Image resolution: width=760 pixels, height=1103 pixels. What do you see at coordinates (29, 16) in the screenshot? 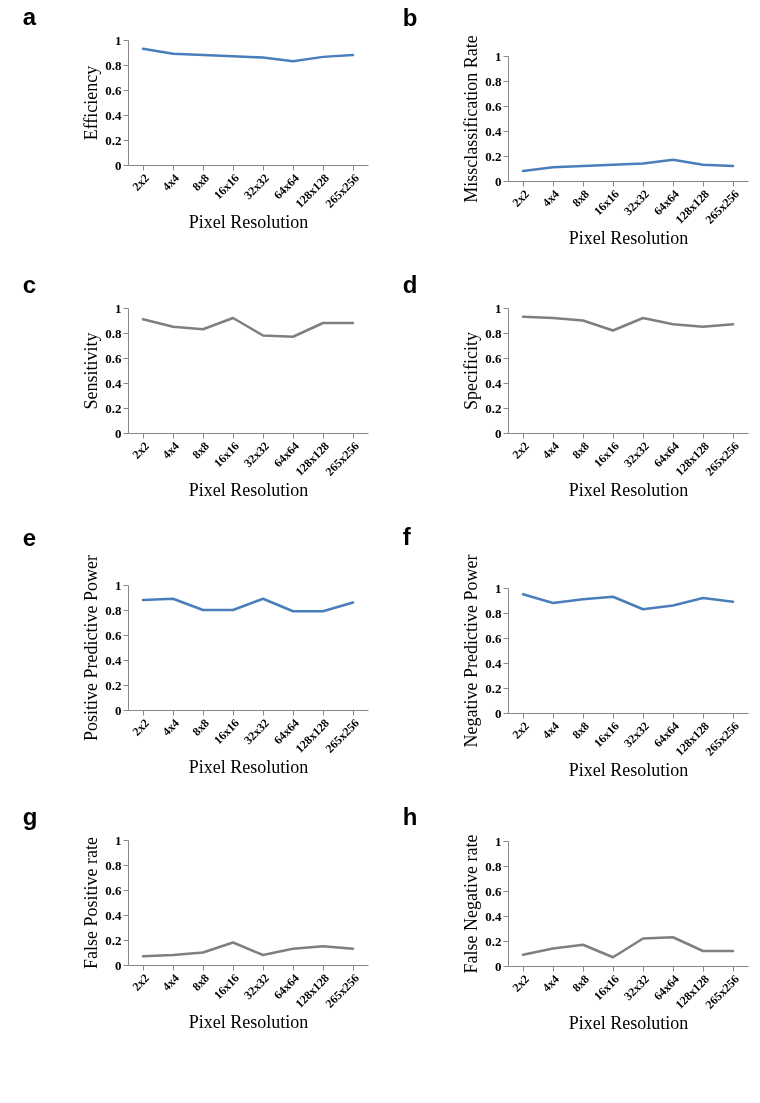
I see `chart-title: a` at bounding box center [29, 16].